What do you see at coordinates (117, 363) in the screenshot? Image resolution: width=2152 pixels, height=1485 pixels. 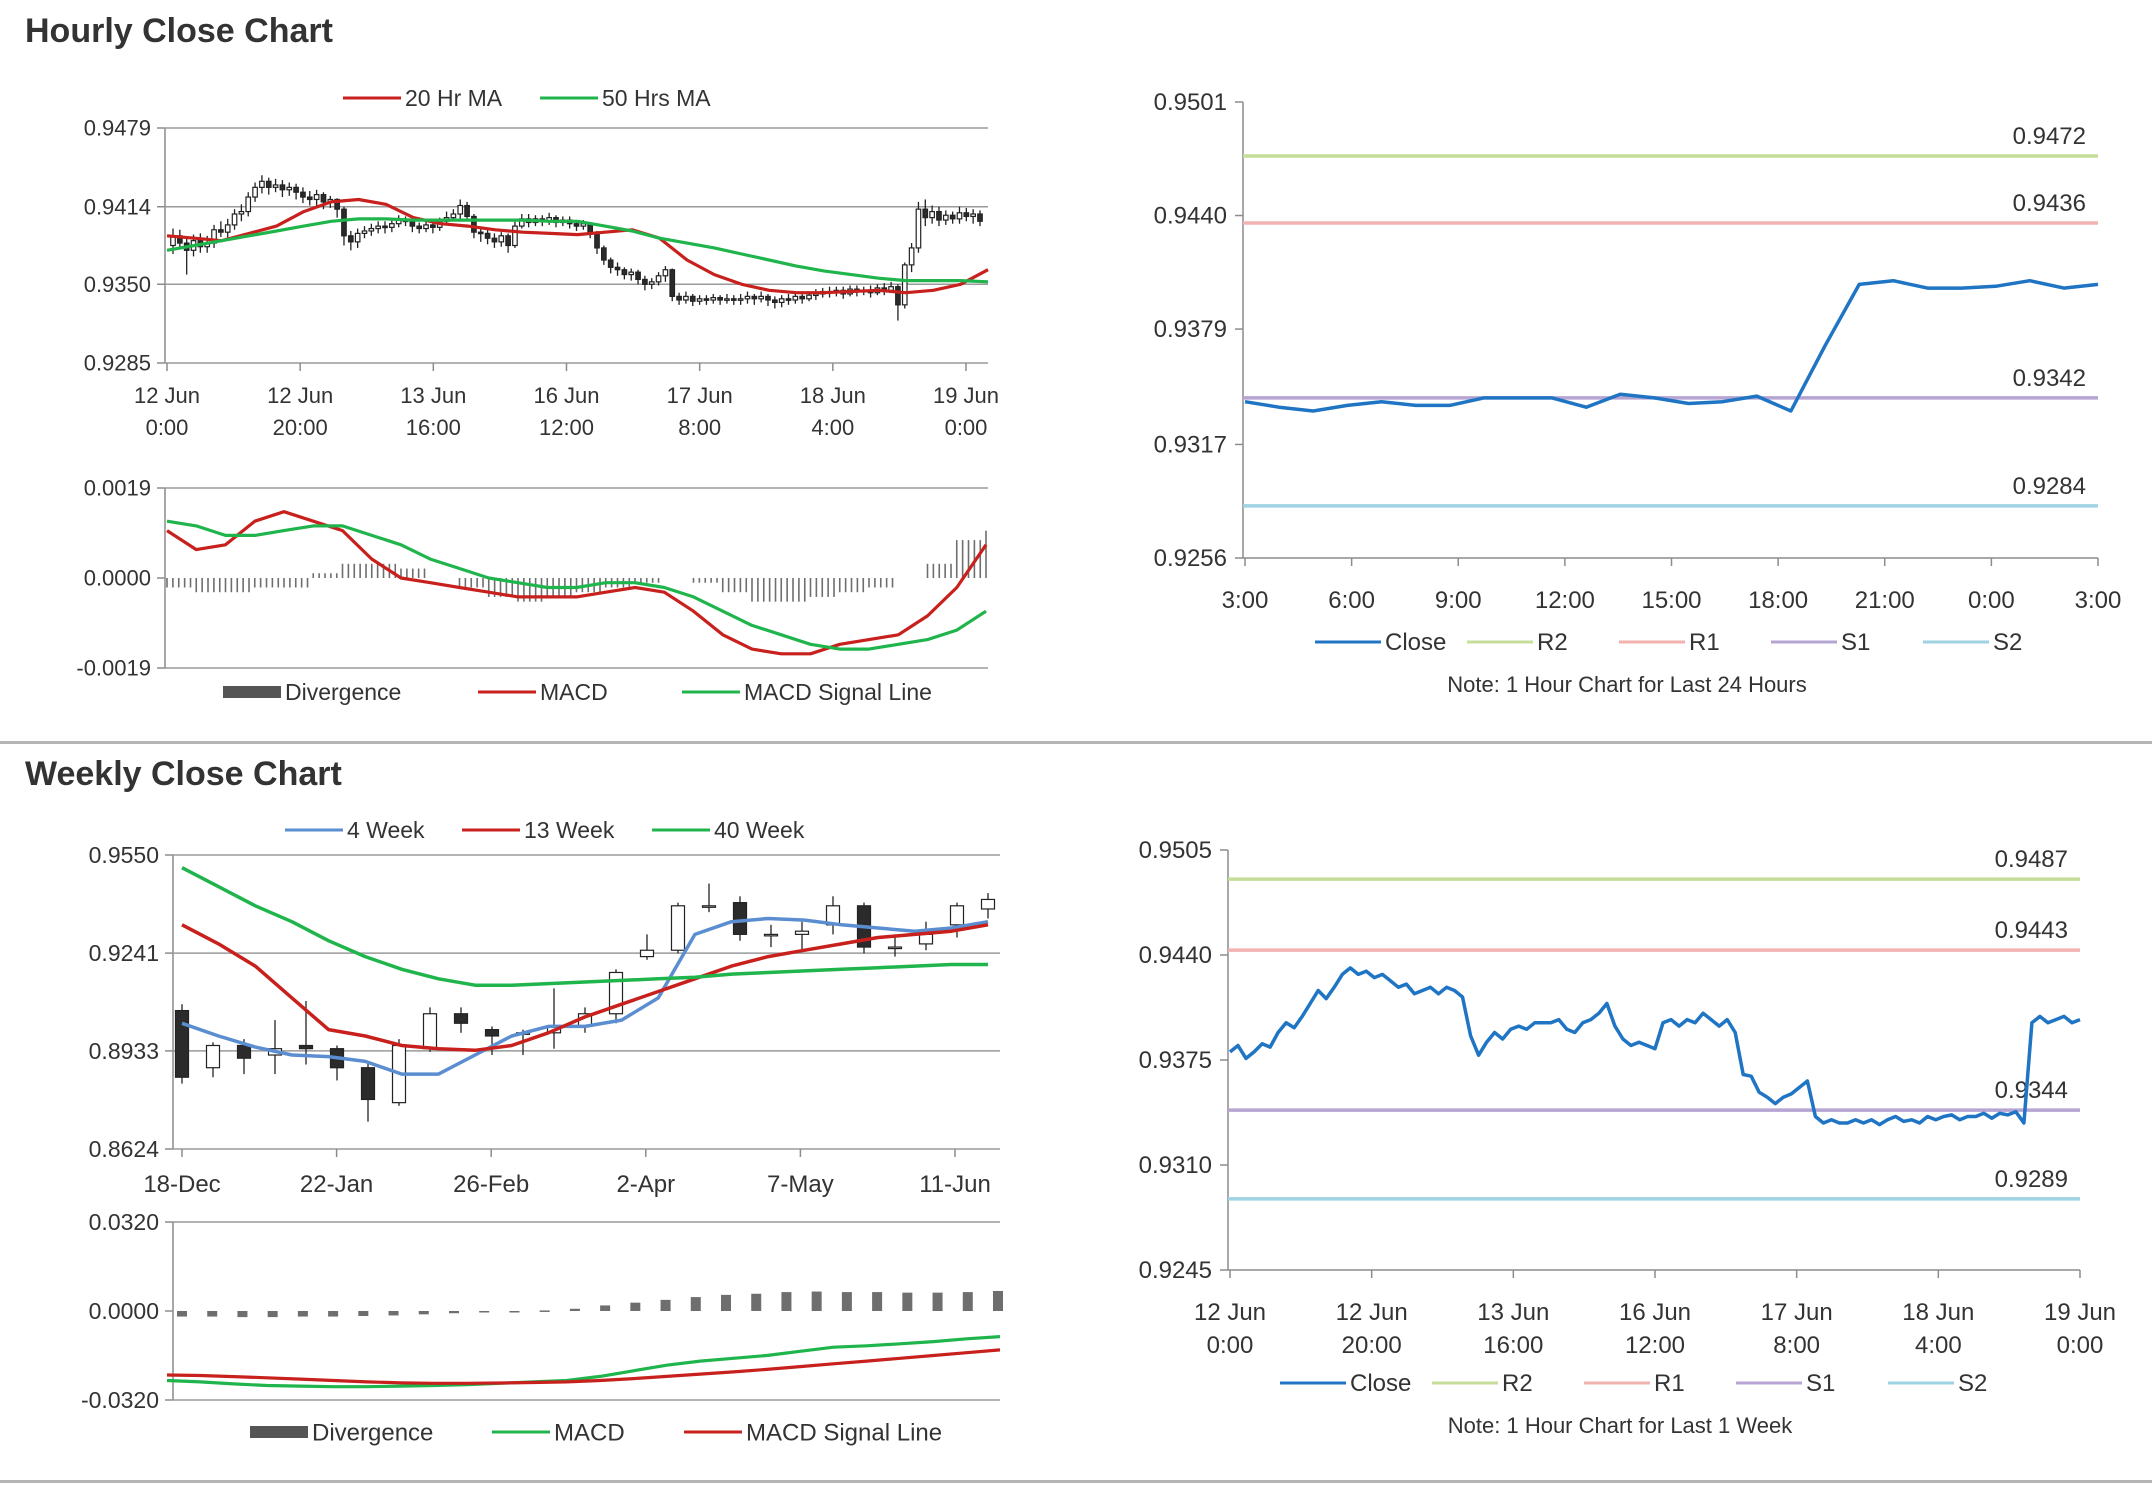 I see `y-tick-label: 0.9285` at bounding box center [117, 363].